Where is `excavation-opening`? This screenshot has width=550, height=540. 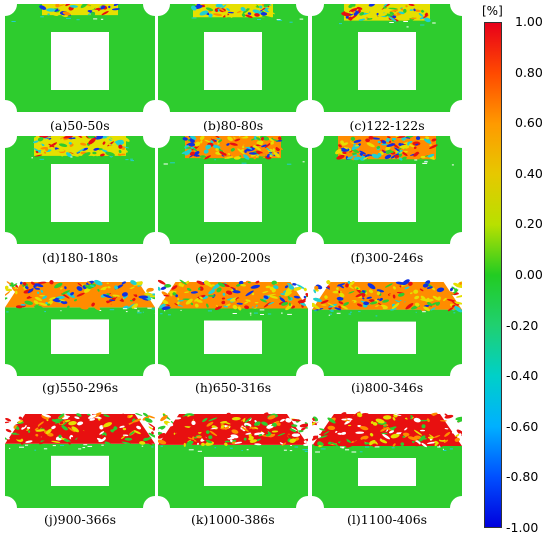
excavation-opening is located at coordinates (233, 337).